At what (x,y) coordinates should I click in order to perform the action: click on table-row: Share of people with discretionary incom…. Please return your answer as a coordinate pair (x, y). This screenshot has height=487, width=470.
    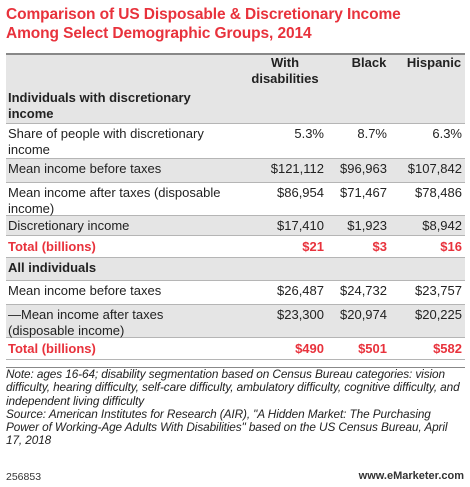
    Looking at the image, I should click on (235, 141).